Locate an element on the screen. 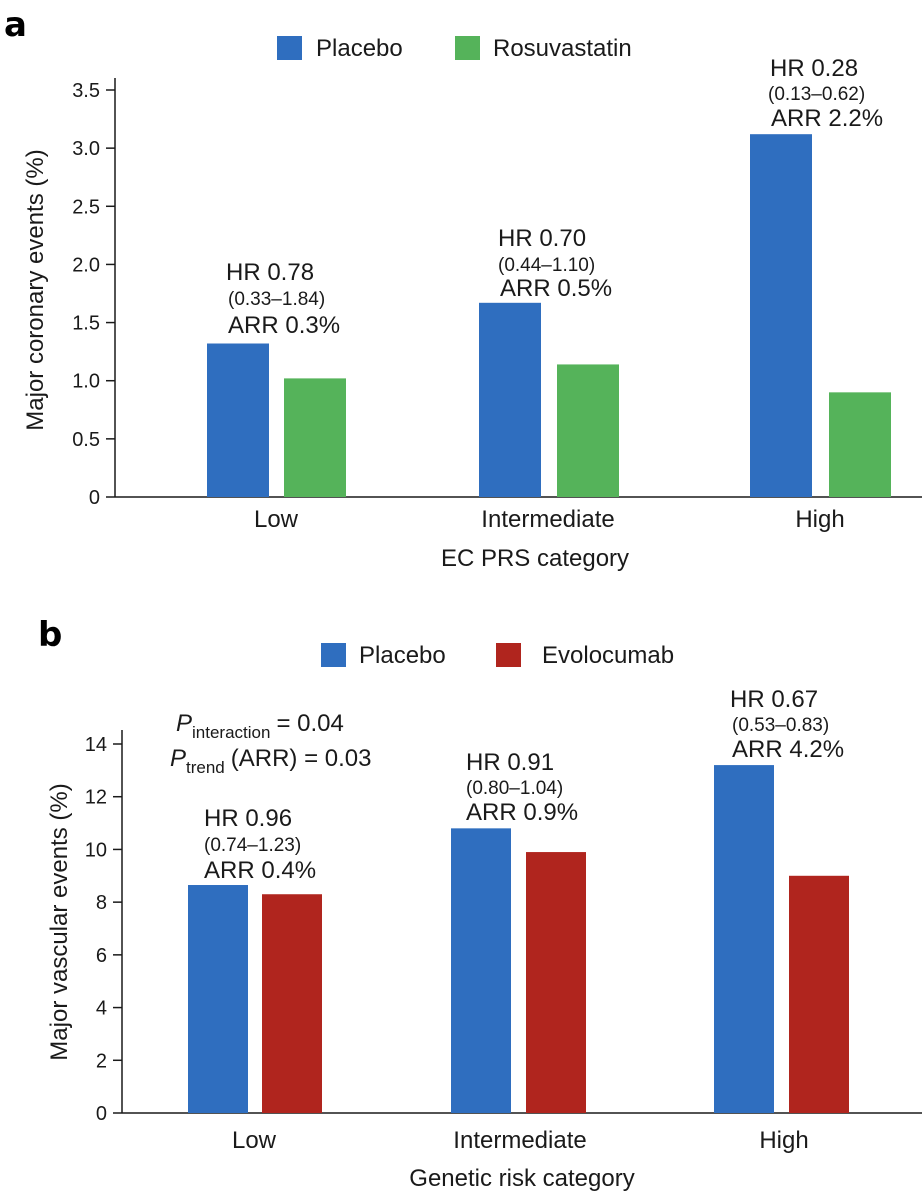 This screenshot has height=1200, width=922. annotation-ci-high: (0.53–0.83) is located at coordinates (780, 725).